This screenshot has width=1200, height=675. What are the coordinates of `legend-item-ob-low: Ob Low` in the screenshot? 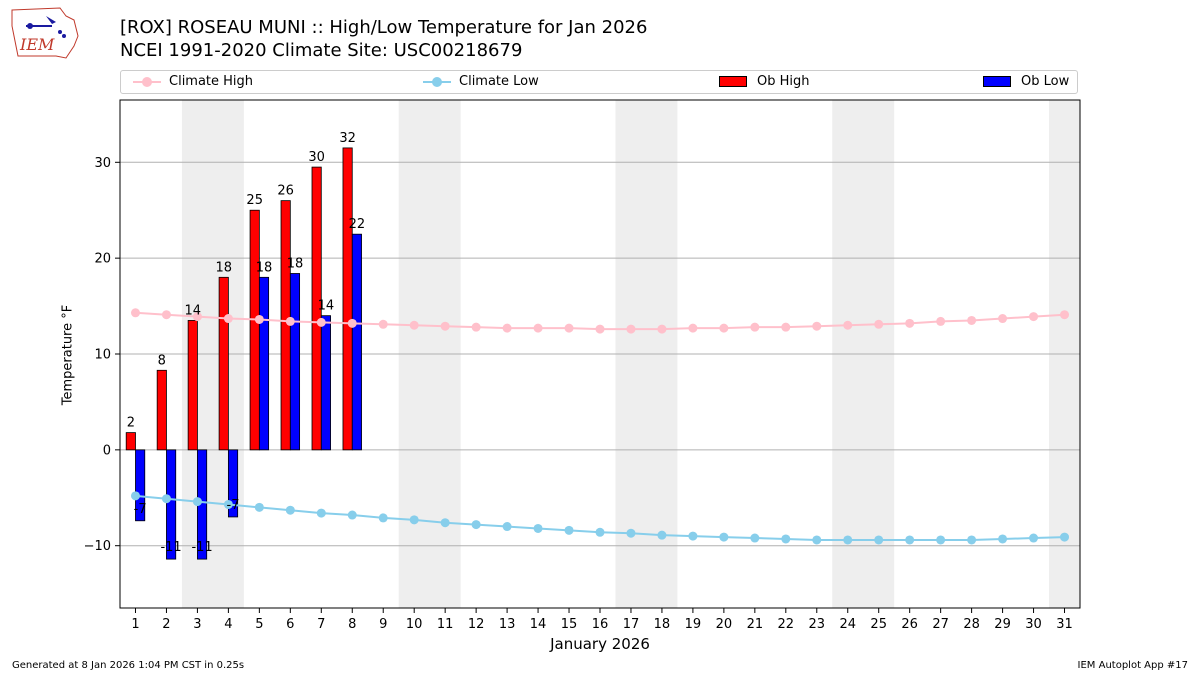 It's located at (1026, 81).